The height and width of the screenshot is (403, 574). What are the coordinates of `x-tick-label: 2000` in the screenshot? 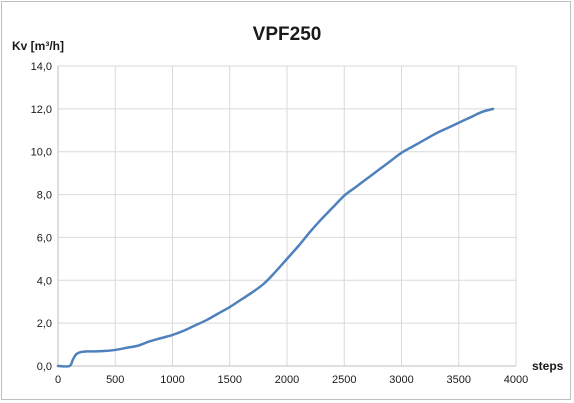 It's located at (287, 380).